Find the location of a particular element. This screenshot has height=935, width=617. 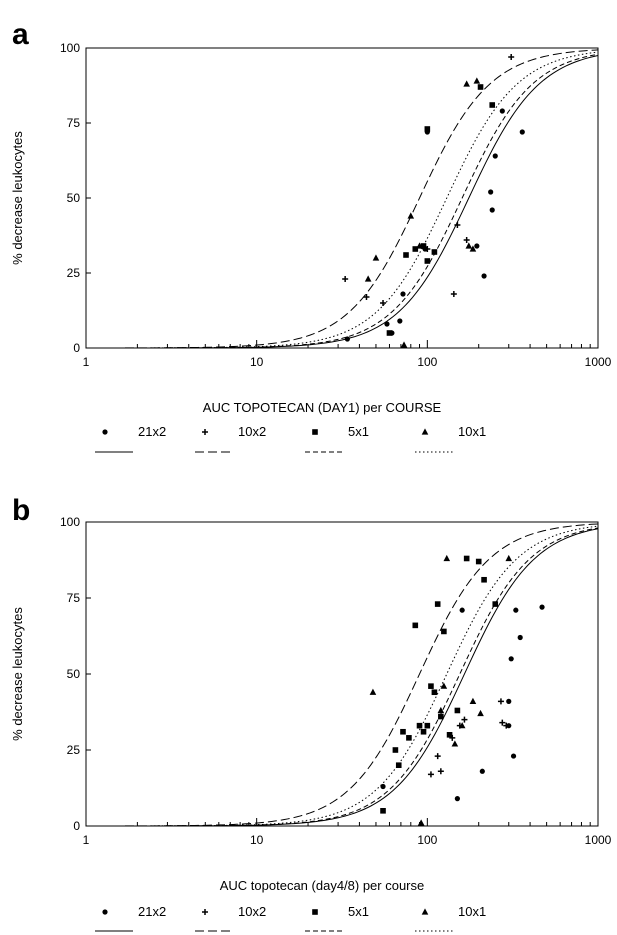

legend-label: 10x2 is located at coordinates (252, 911).